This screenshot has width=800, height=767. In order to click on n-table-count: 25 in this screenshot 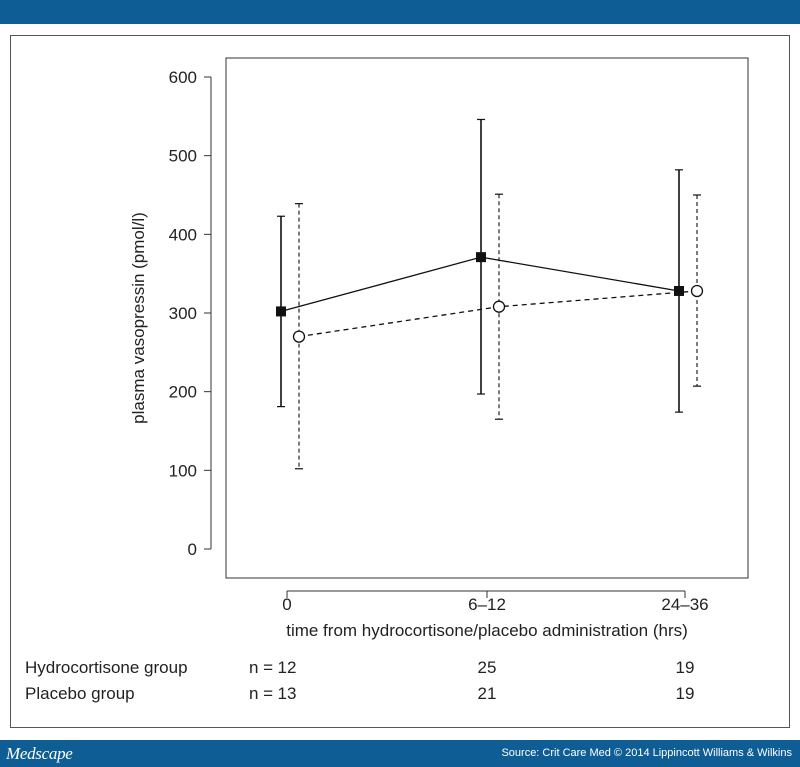, I will do `click(487, 667)`.